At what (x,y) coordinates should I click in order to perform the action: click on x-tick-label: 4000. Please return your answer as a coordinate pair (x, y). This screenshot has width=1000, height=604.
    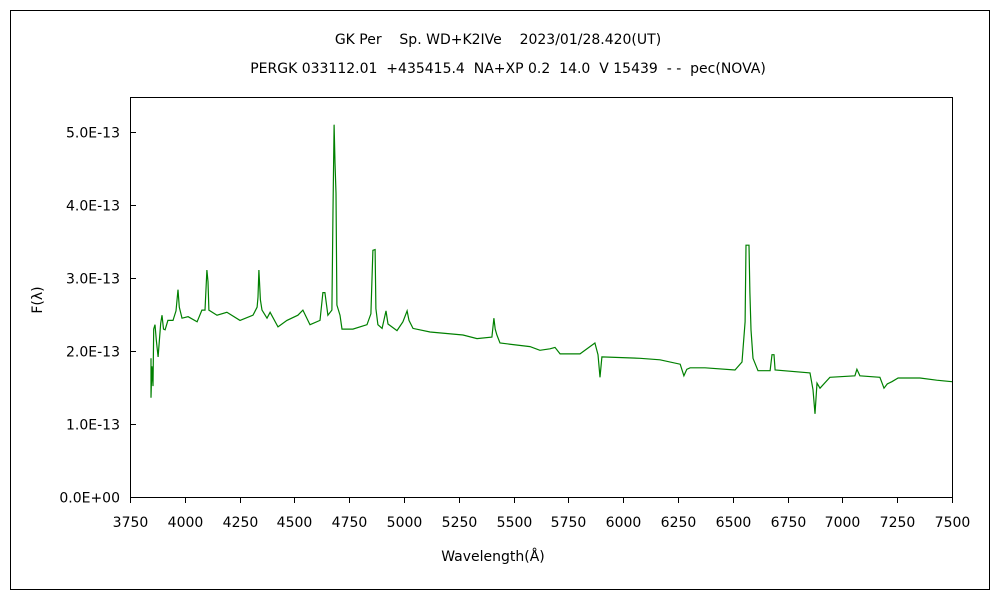
    Looking at the image, I should click on (186, 523).